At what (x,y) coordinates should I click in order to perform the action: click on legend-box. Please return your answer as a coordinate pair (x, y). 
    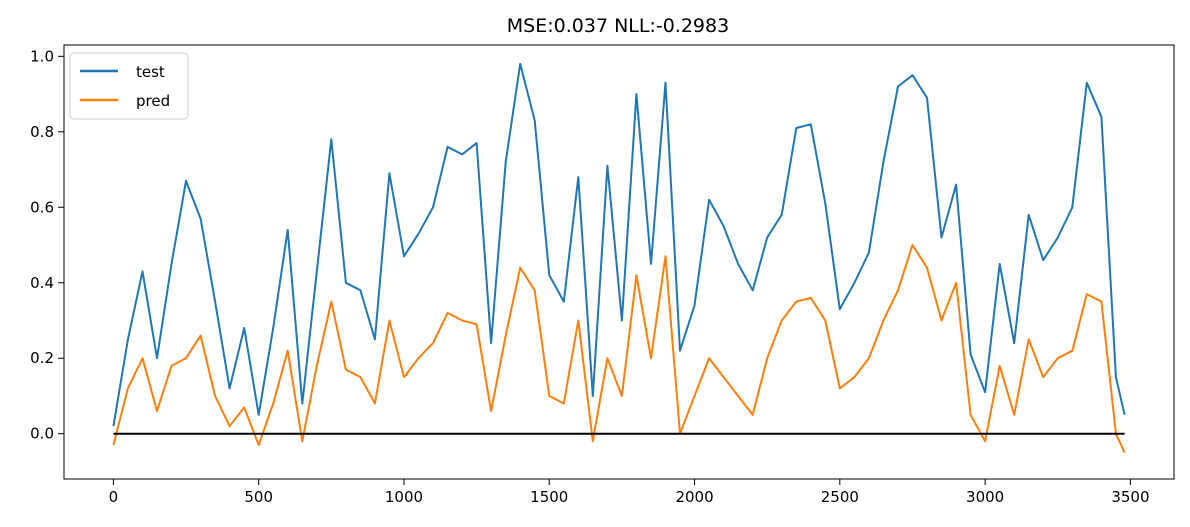
    Looking at the image, I should click on (129, 86).